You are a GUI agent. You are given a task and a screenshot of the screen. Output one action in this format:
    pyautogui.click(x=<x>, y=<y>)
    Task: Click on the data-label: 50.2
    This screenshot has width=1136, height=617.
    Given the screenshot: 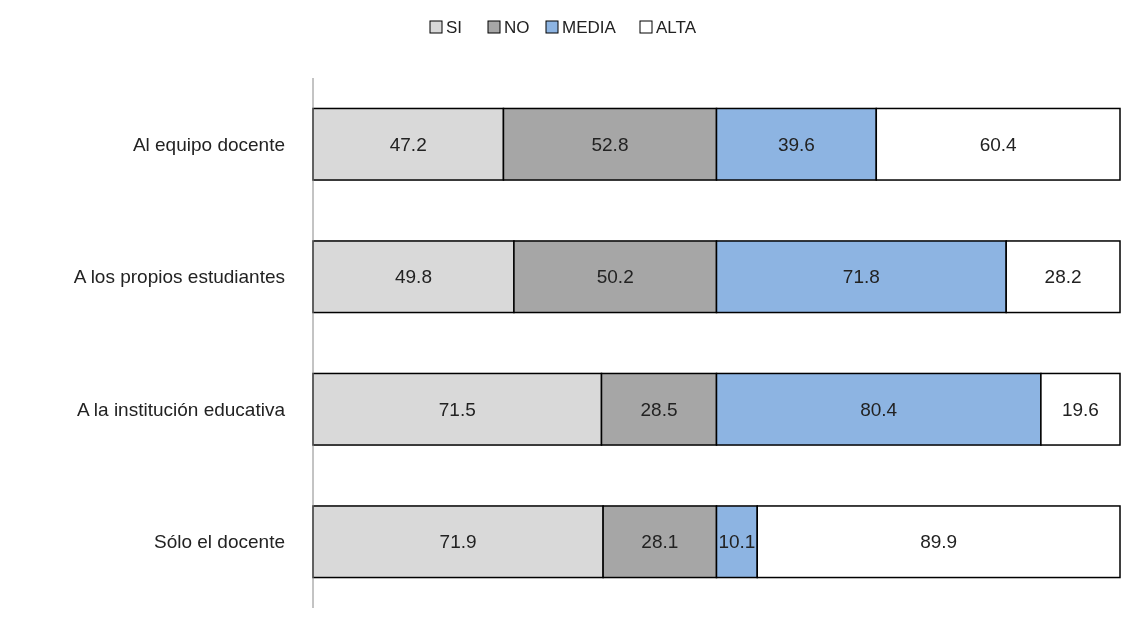 What is the action you would take?
    pyautogui.click(x=615, y=277)
    